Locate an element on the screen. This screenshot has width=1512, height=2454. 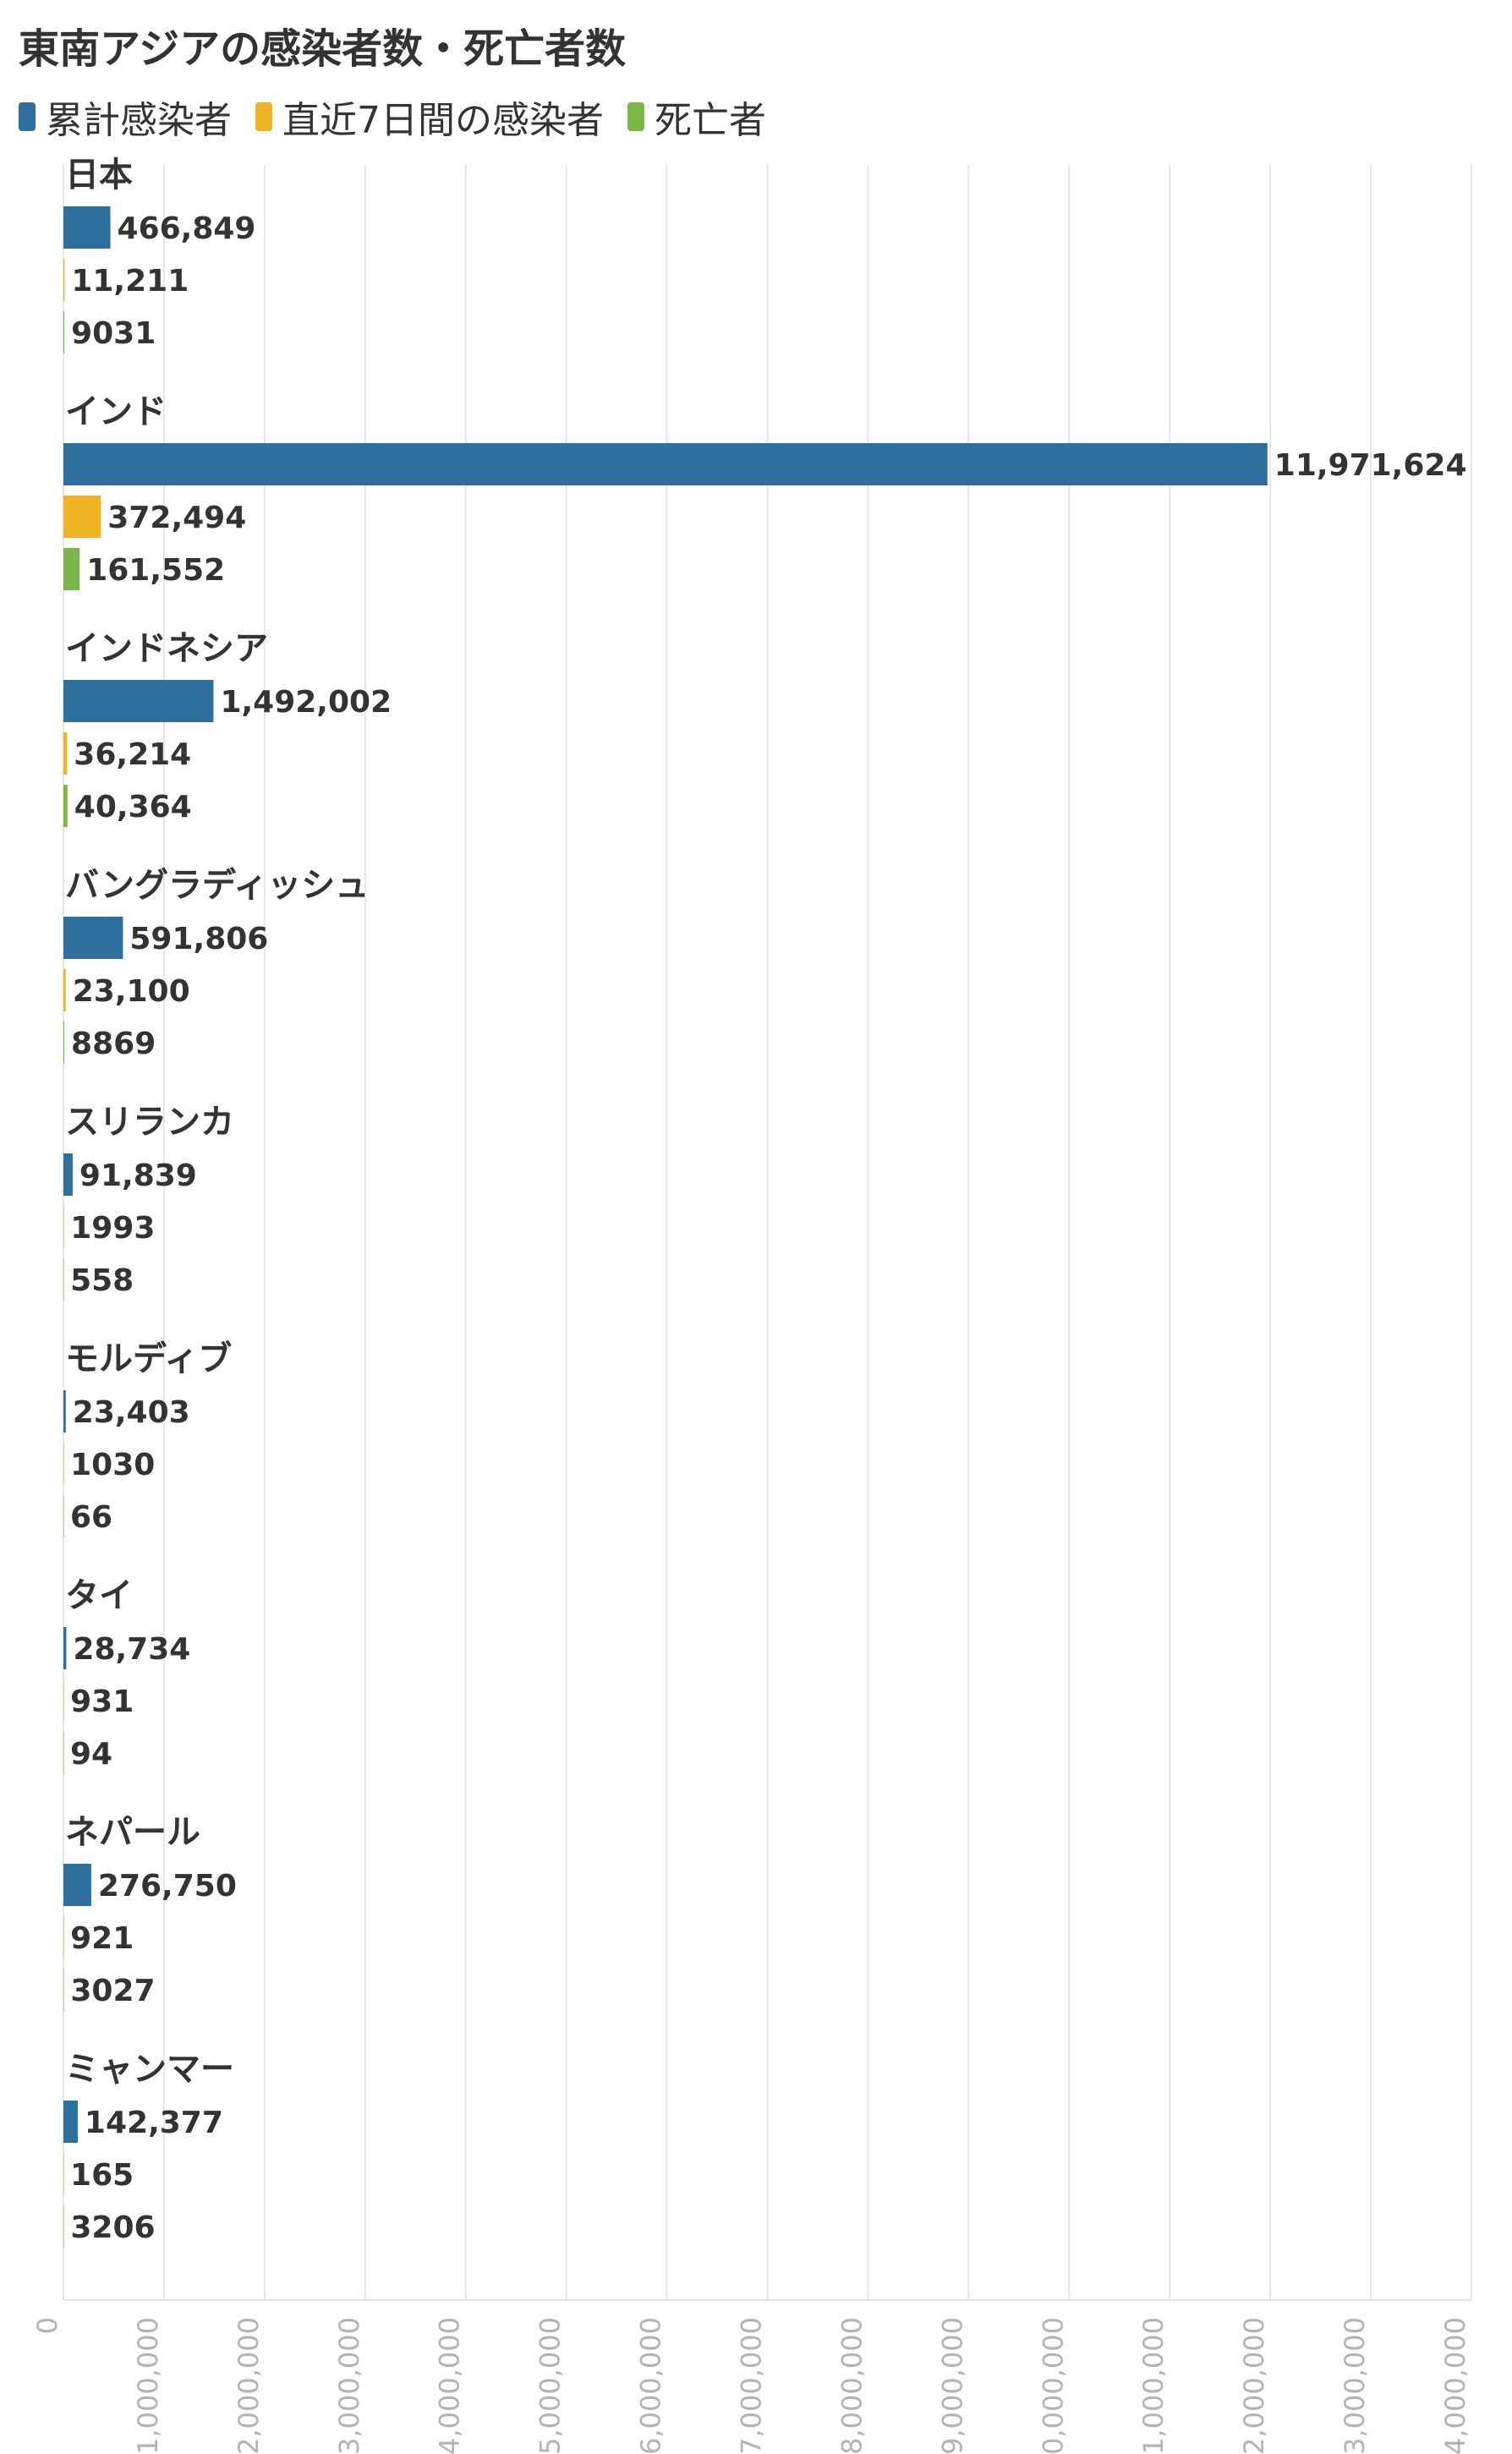
x-tick-label-5: 5,000,000 is located at coordinates (550, 2385).